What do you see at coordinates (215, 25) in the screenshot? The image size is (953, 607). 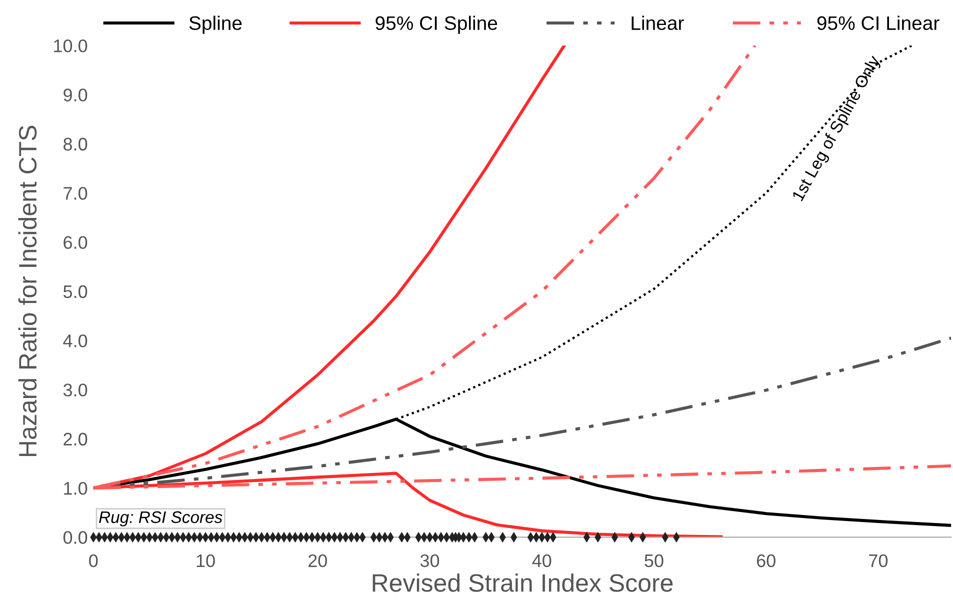 I see `legend-label: Spline` at bounding box center [215, 25].